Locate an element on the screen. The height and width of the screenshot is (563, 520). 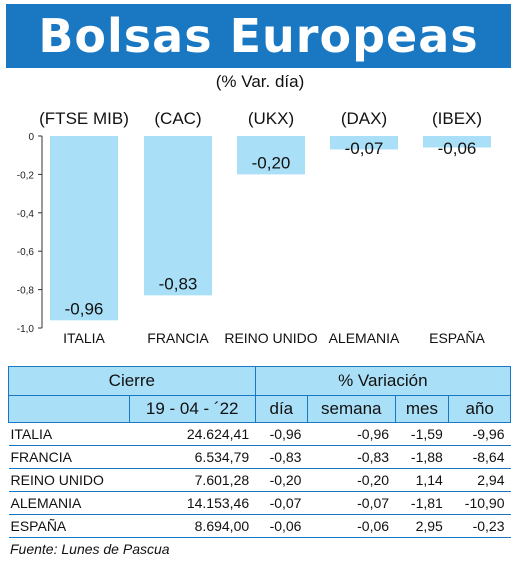
cierre-cell: 7.601,28 is located at coordinates (192, 480).